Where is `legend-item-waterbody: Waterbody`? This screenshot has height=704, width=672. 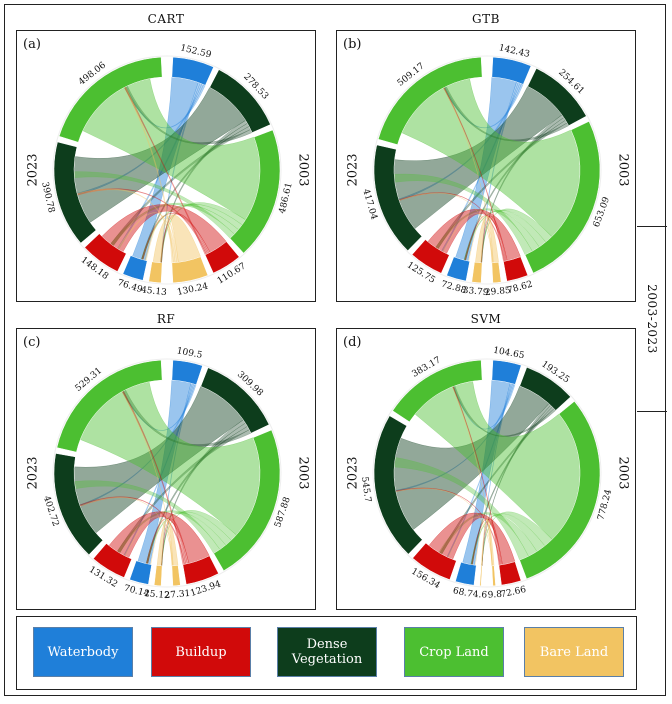 legend-item-waterbody: Waterbody is located at coordinates (83, 652).